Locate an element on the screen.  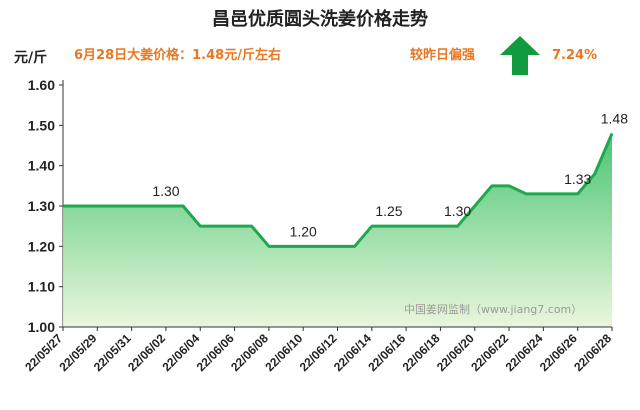
y-tick-label: 1.50 is located at coordinates (41, 125).